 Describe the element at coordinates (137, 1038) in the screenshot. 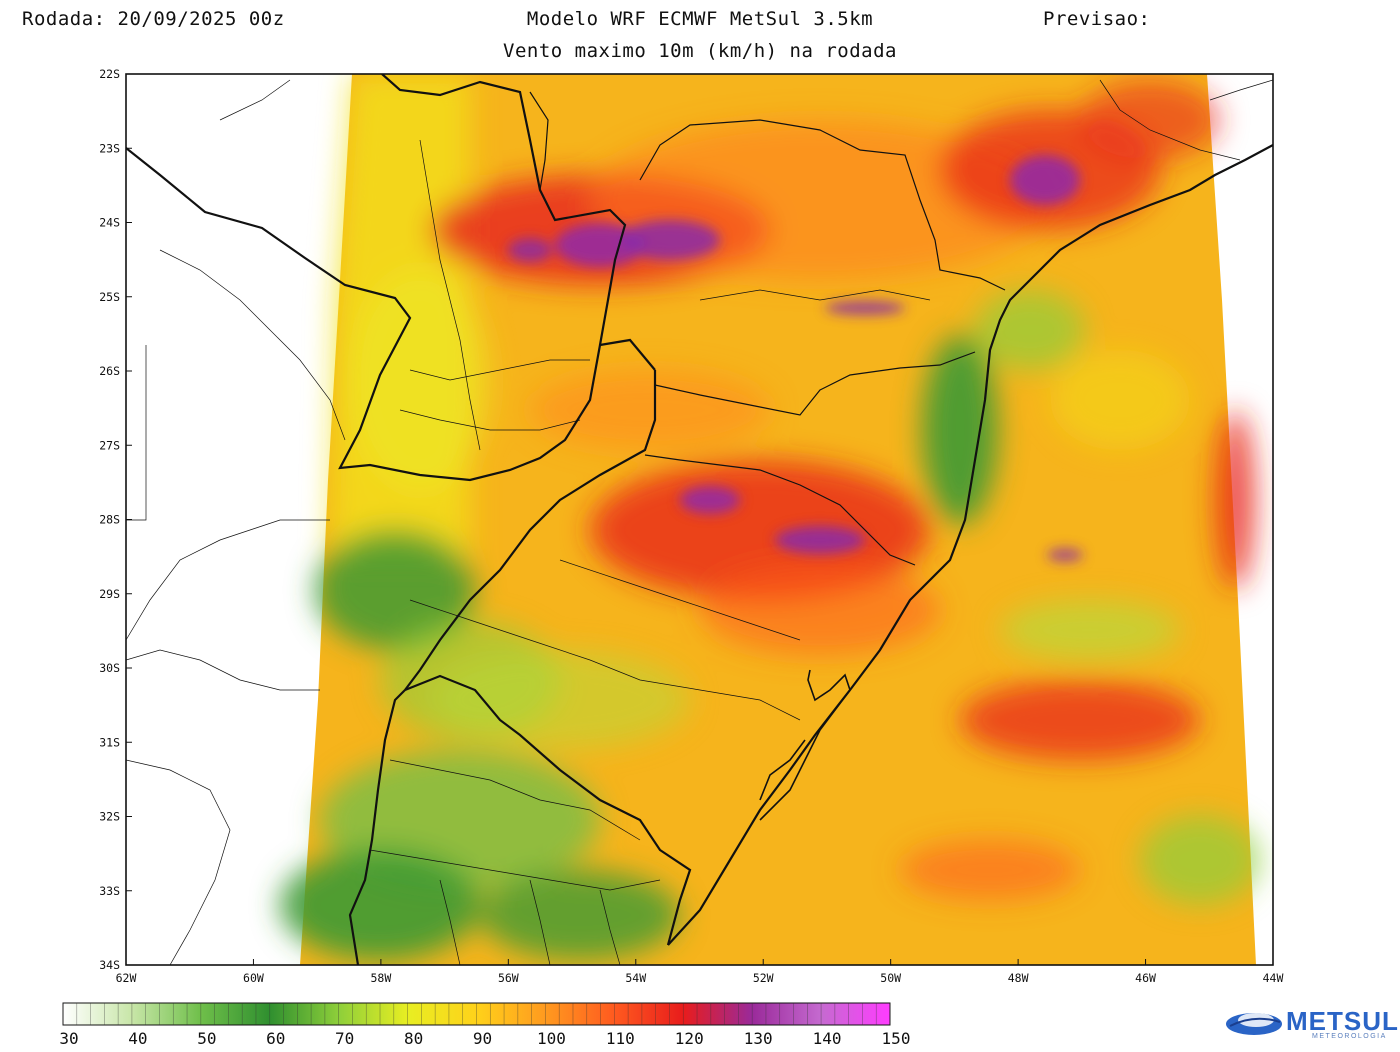

I see `colorbar-label: 40` at that location.